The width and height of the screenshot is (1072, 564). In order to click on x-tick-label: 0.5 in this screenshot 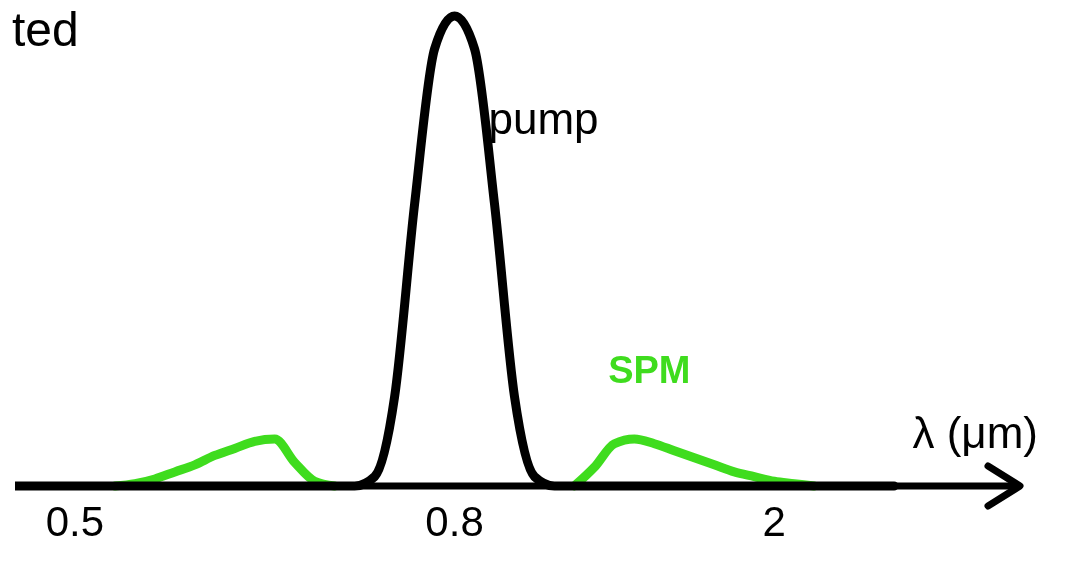, I will do `click(75, 521)`.